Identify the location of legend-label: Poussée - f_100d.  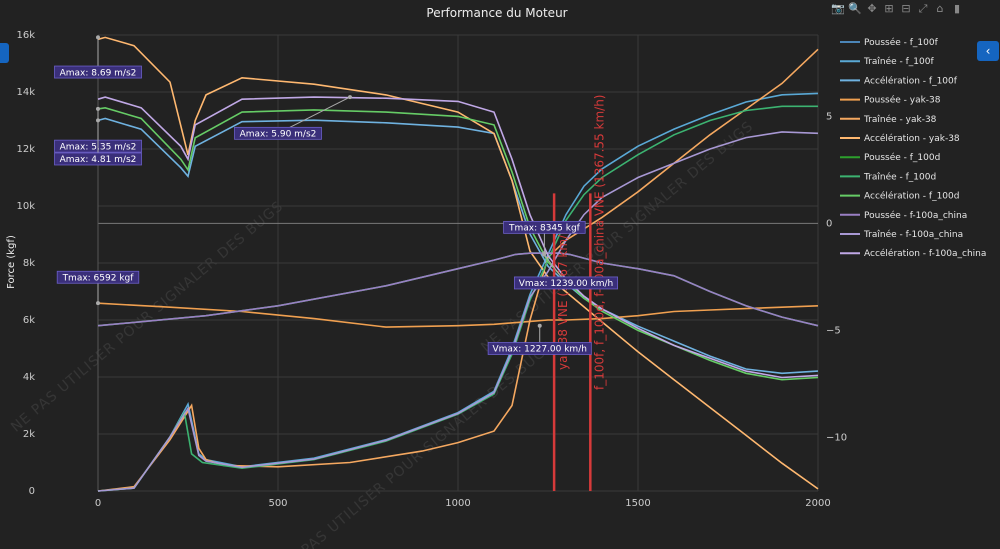
(902, 157).